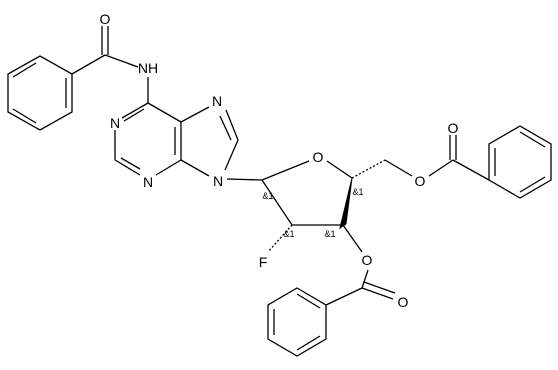 This screenshot has height=370, width=558. I want to click on atom-label: NH, so click(148, 68).